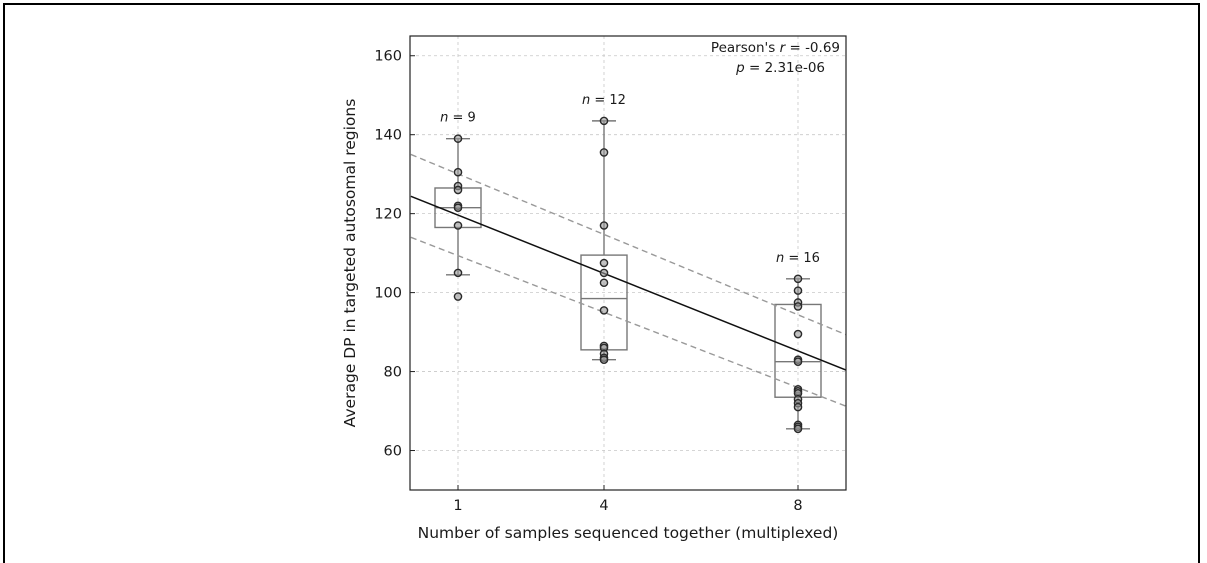 The width and height of the screenshot is (1207, 563). I want to click on ci-upper-line, so click(628, 244).